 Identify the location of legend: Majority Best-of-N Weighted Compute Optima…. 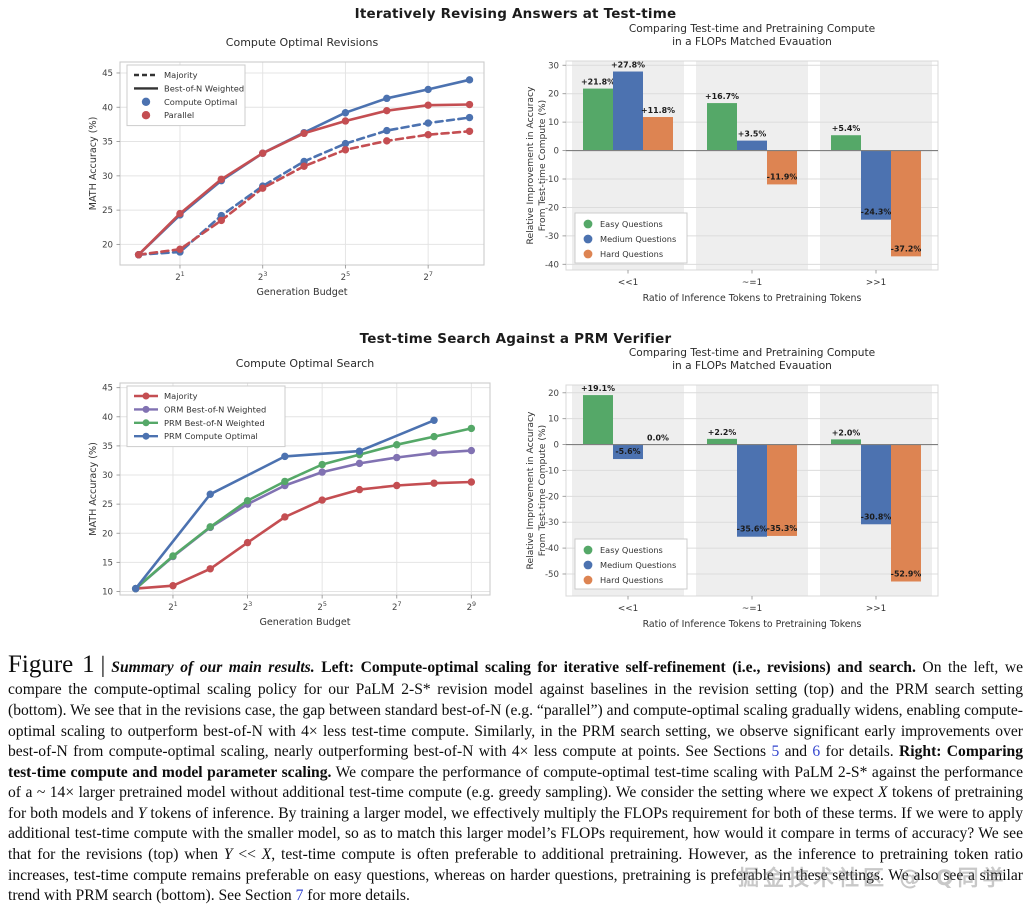
(186, 95).